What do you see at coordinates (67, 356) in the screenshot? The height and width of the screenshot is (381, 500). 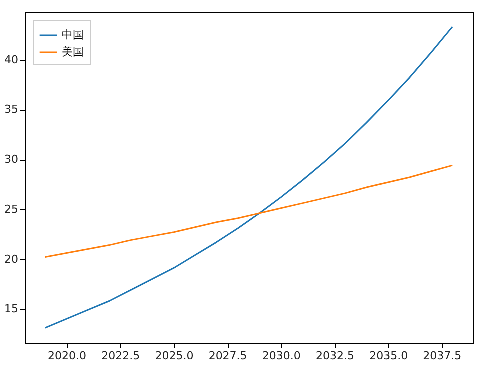 I see `x-tick-label: 2020.0` at bounding box center [67, 356].